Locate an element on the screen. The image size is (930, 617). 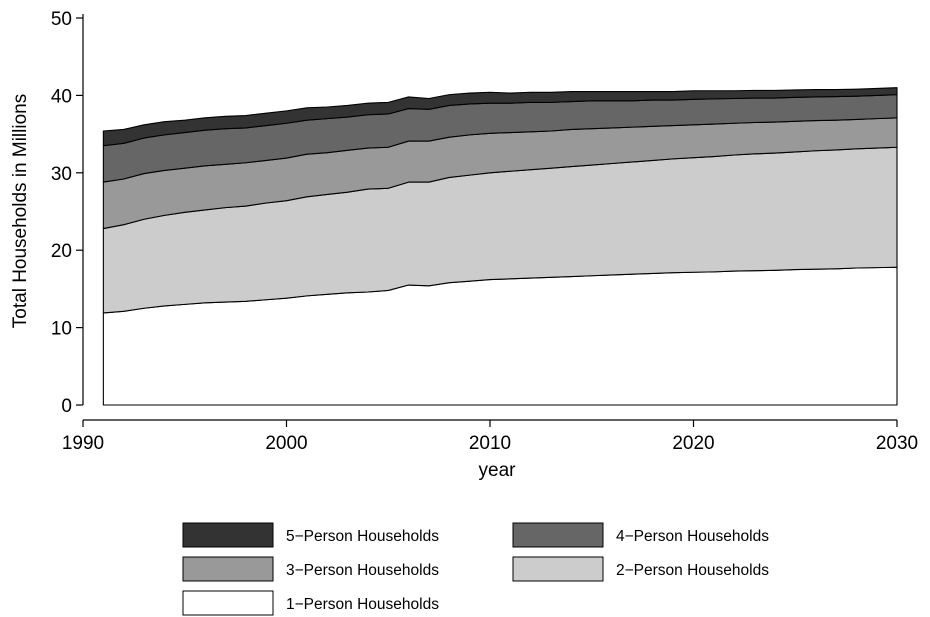
x-tick-label: 2010 is located at coordinates (490, 443).